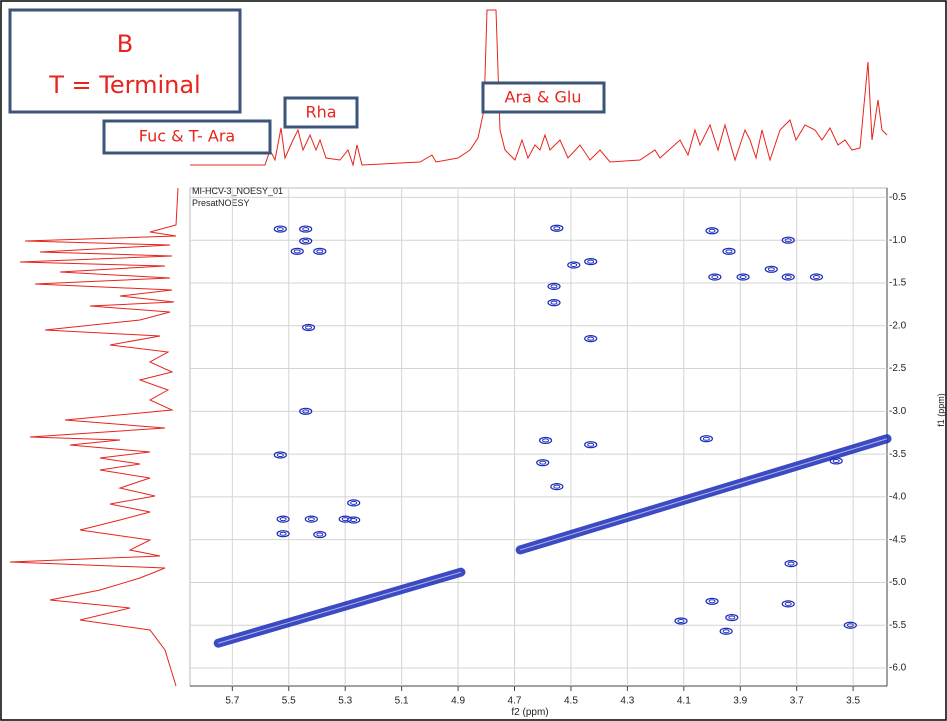 The height and width of the screenshot is (721, 947). Describe the element at coordinates (797, 701) in the screenshot. I see `x-tick-label: 3.7` at that location.